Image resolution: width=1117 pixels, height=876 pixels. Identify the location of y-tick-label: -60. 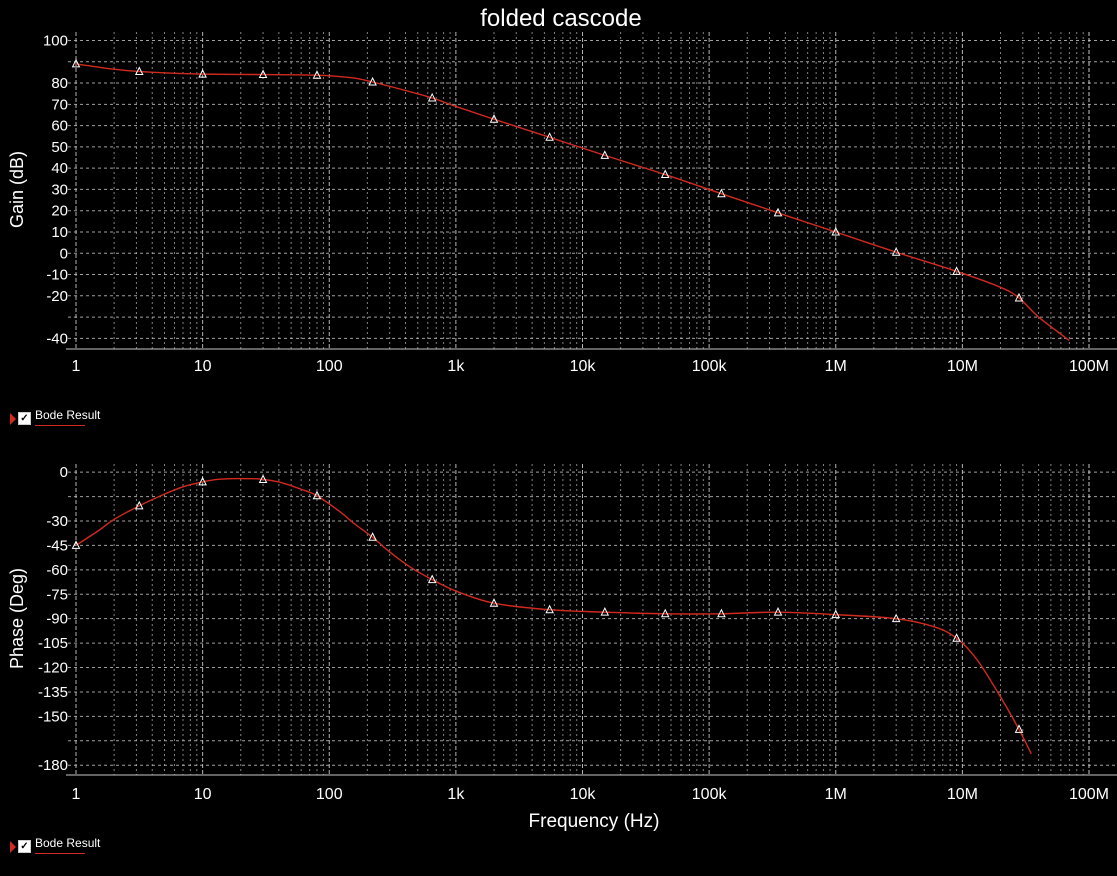
(57, 570).